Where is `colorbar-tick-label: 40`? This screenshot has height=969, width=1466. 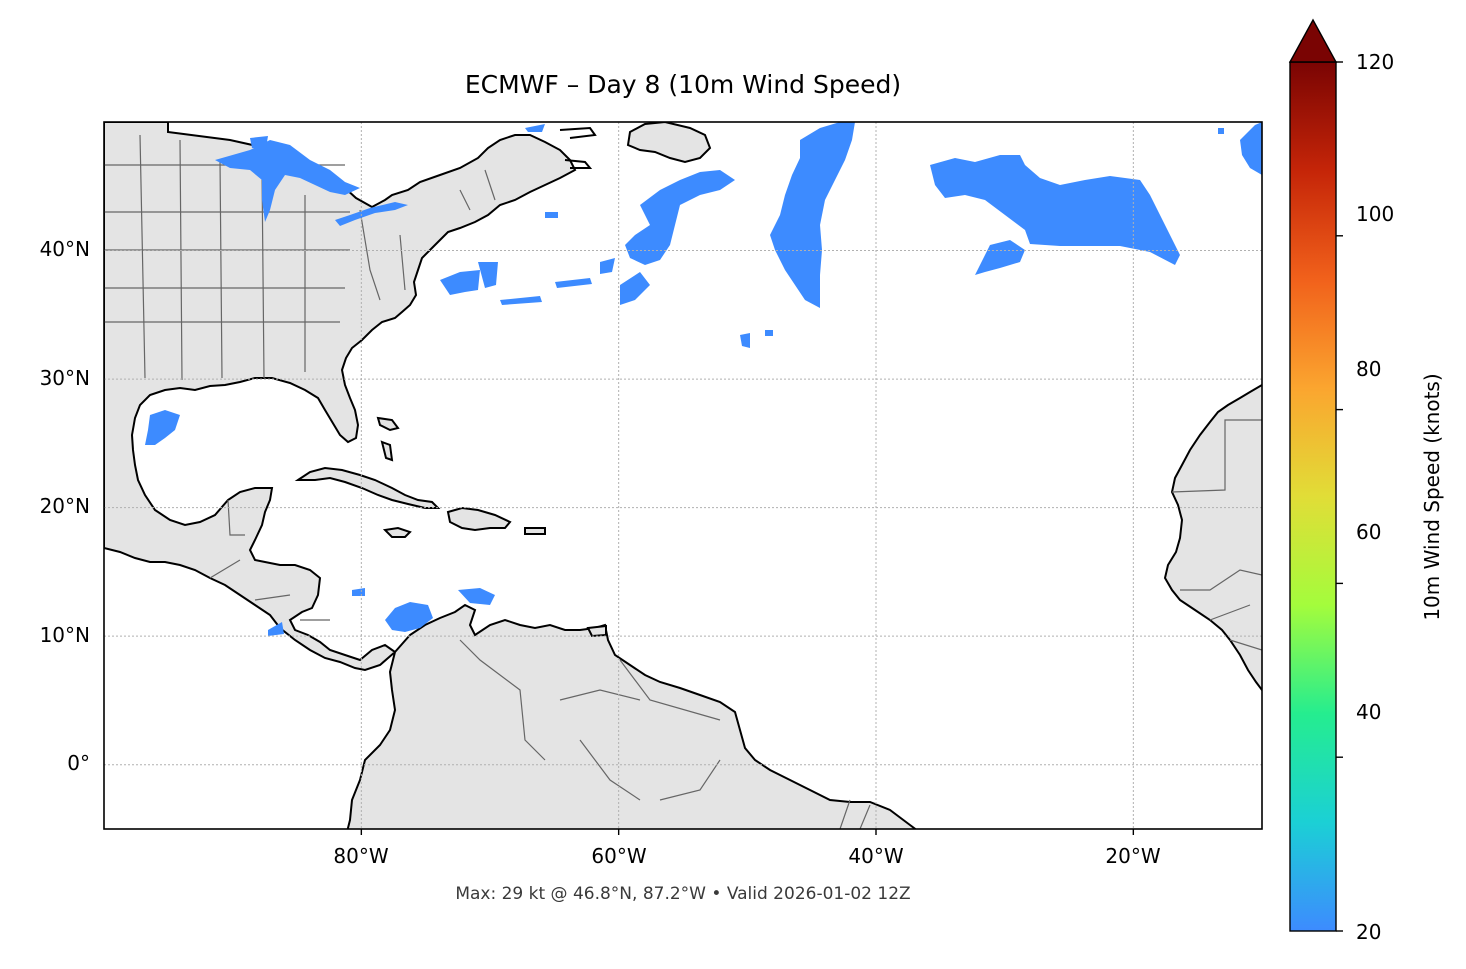 colorbar-tick-label: 40 is located at coordinates (1369, 712).